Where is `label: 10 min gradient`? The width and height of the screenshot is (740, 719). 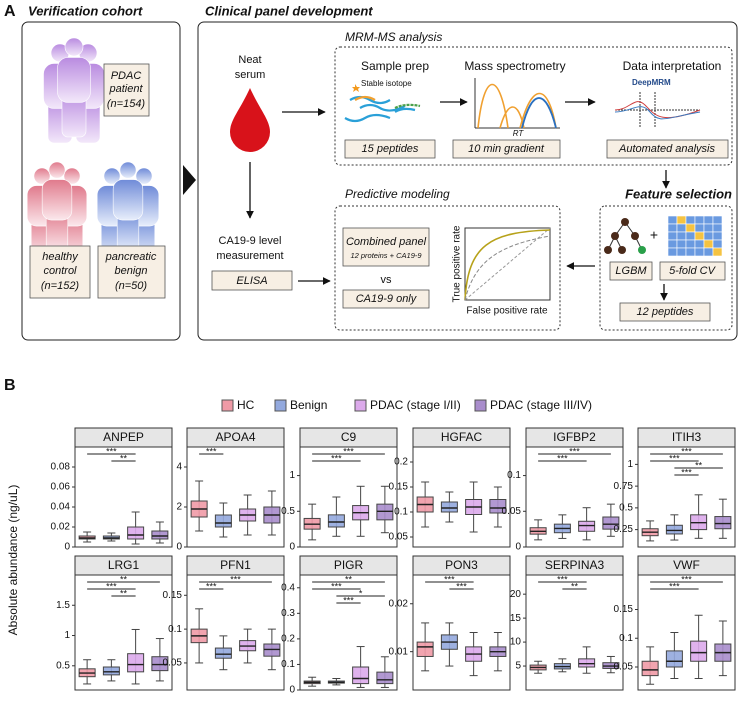
label: 10 min gradient is located at coordinates (506, 149).